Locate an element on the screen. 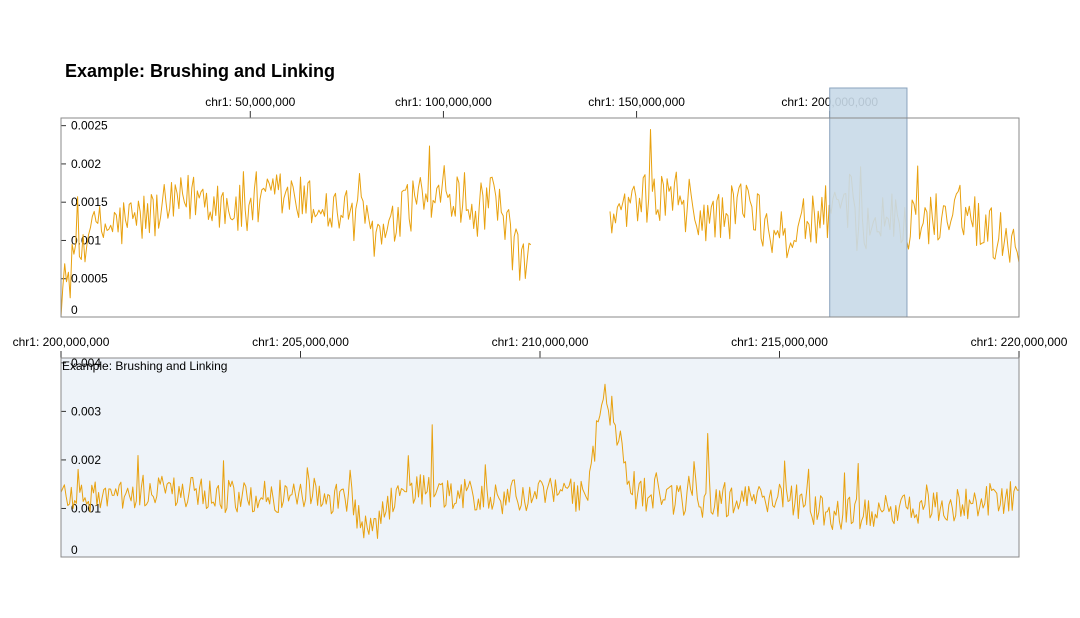 Image resolution: width=1080 pixels, height=618 pixels. overview-y-tick-label: 0.0025 is located at coordinates (89, 126).